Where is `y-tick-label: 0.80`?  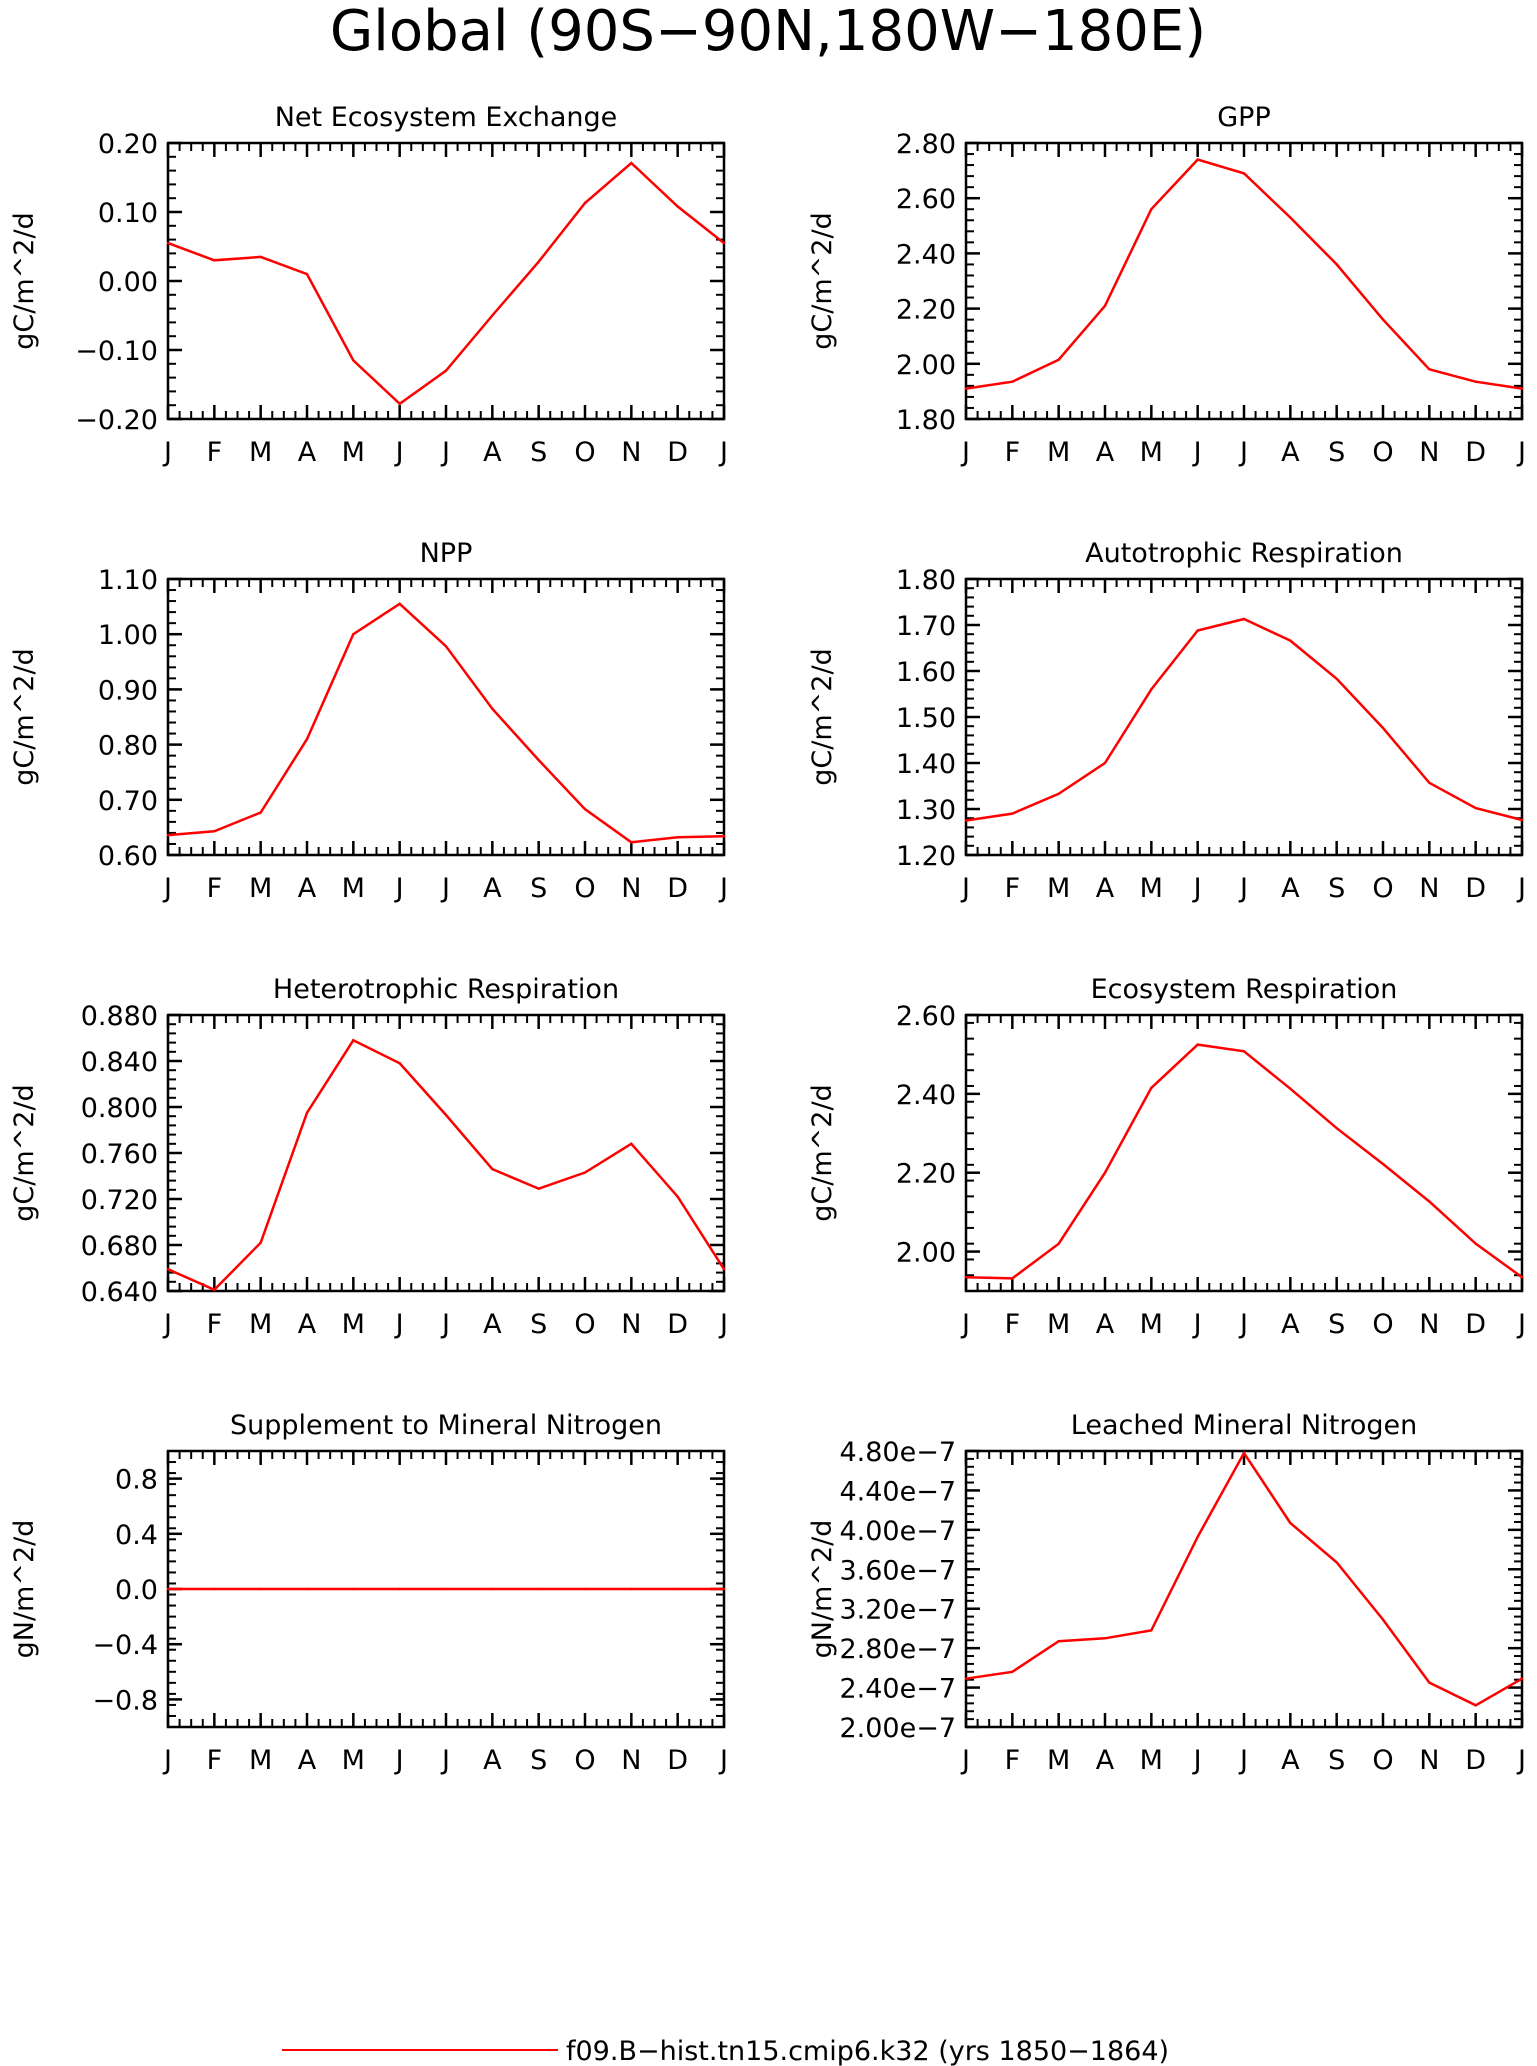
y-tick-label: 0.80 is located at coordinates (128, 746).